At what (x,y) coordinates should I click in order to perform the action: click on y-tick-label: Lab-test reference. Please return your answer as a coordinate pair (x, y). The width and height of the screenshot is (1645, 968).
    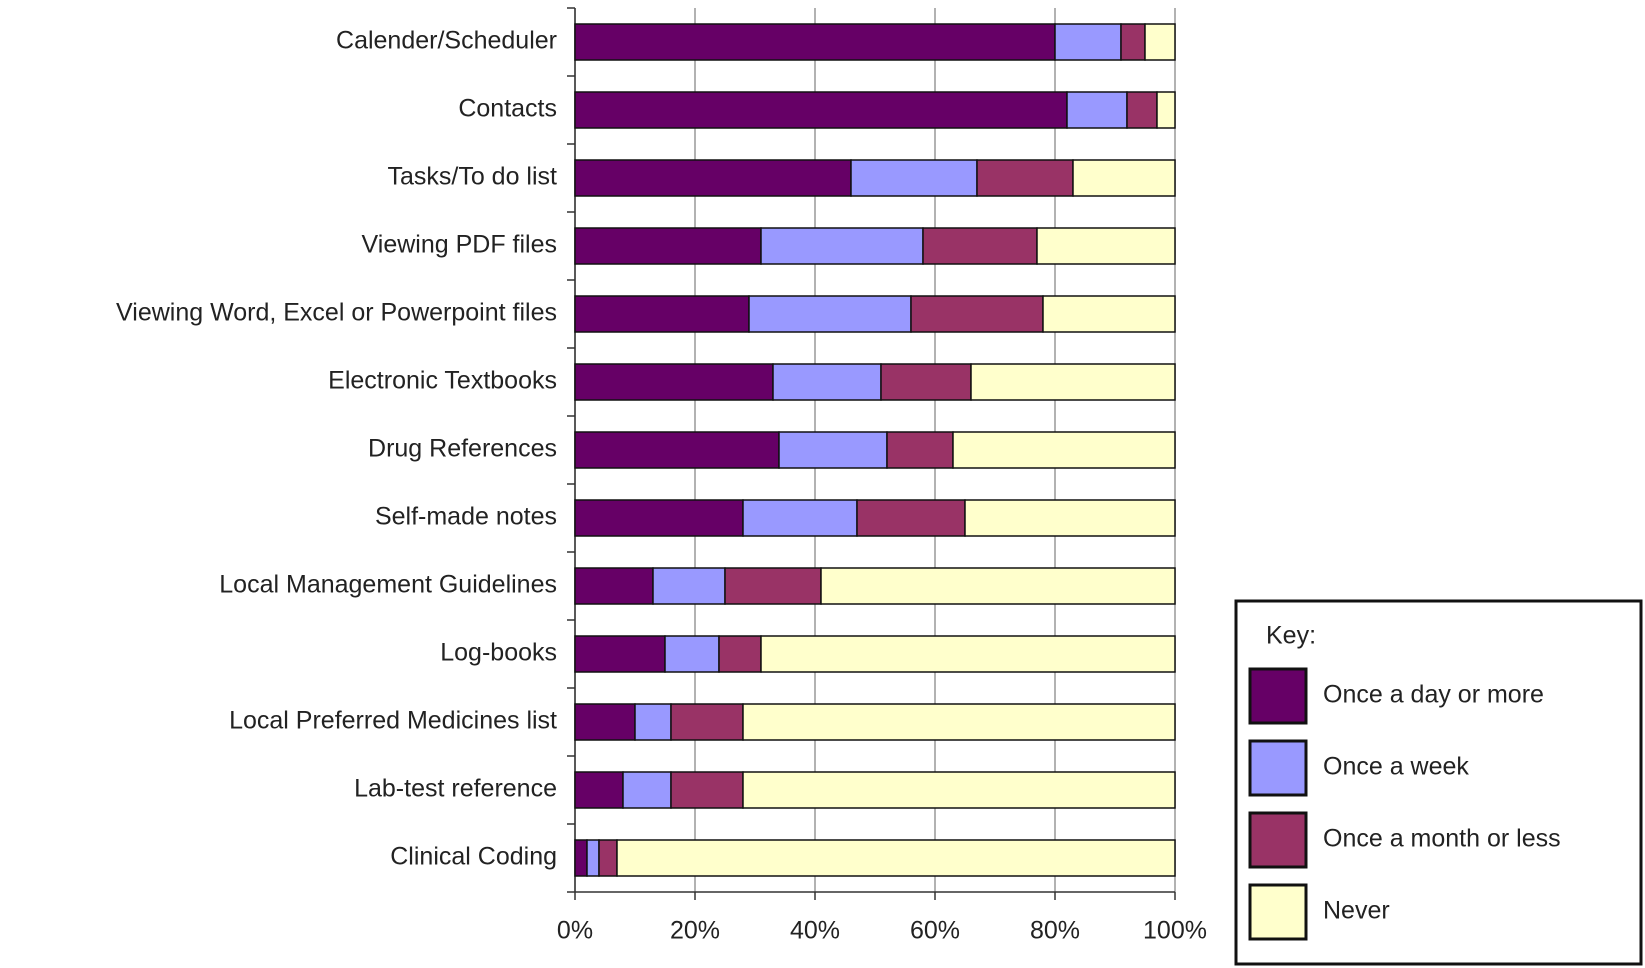
    Looking at the image, I should click on (455, 789).